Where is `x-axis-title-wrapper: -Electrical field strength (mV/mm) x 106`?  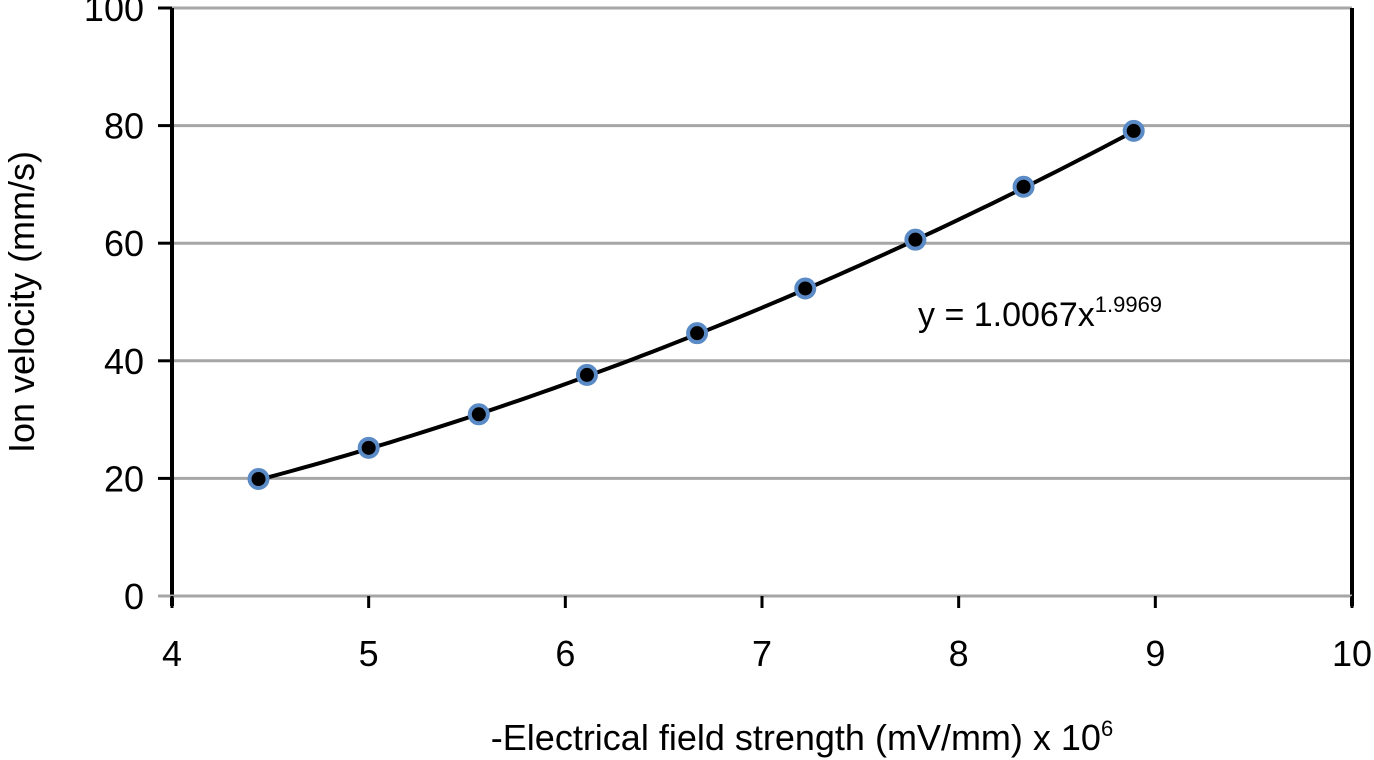 x-axis-title-wrapper: -Electrical field strength (mV/mm) x 106 is located at coordinates (802, 737).